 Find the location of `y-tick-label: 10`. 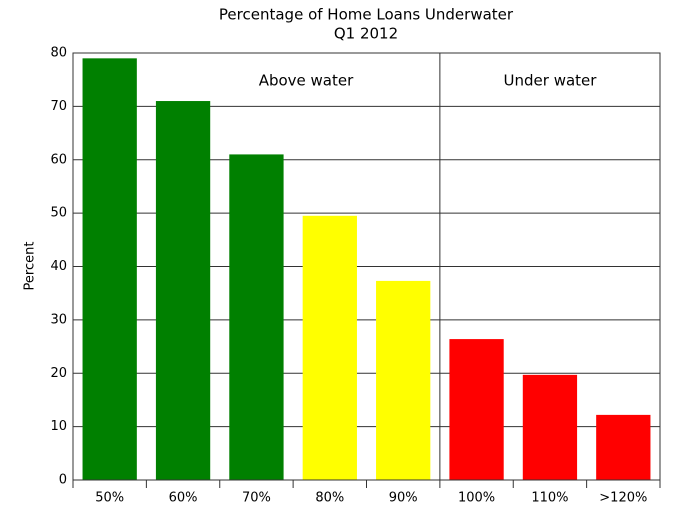

y-tick-label: 10 is located at coordinates (58, 426).